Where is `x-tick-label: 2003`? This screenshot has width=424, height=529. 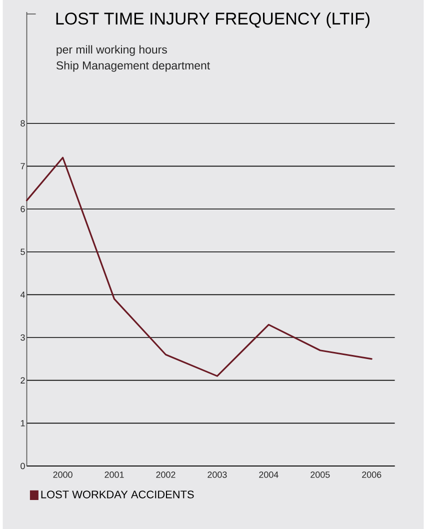 x-tick-label: 2003 is located at coordinates (217, 475).